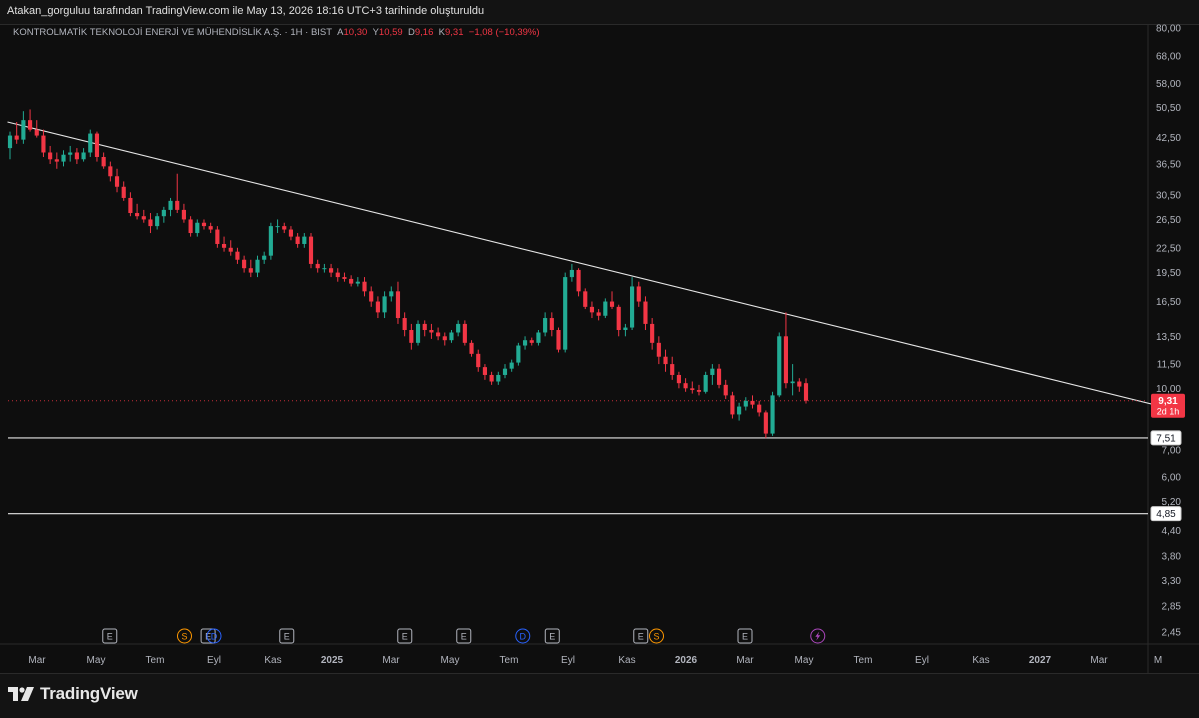 This screenshot has width=1199, height=718. I want to click on tradingview-logo: TradingView, so click(73, 694).